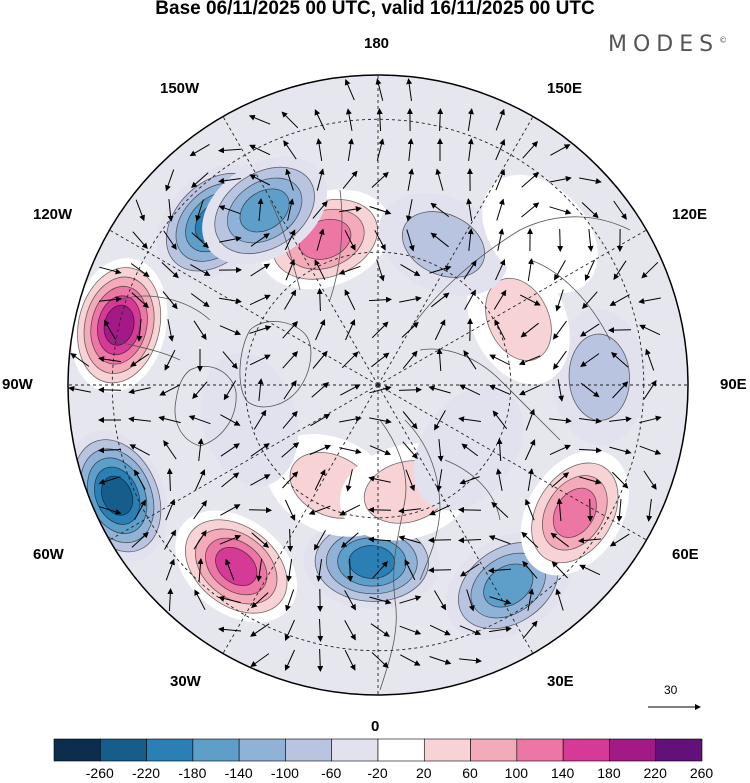 The width and height of the screenshot is (750, 783). What do you see at coordinates (192, 773) in the screenshot?
I see `colorbar-tick-label: -180` at bounding box center [192, 773].